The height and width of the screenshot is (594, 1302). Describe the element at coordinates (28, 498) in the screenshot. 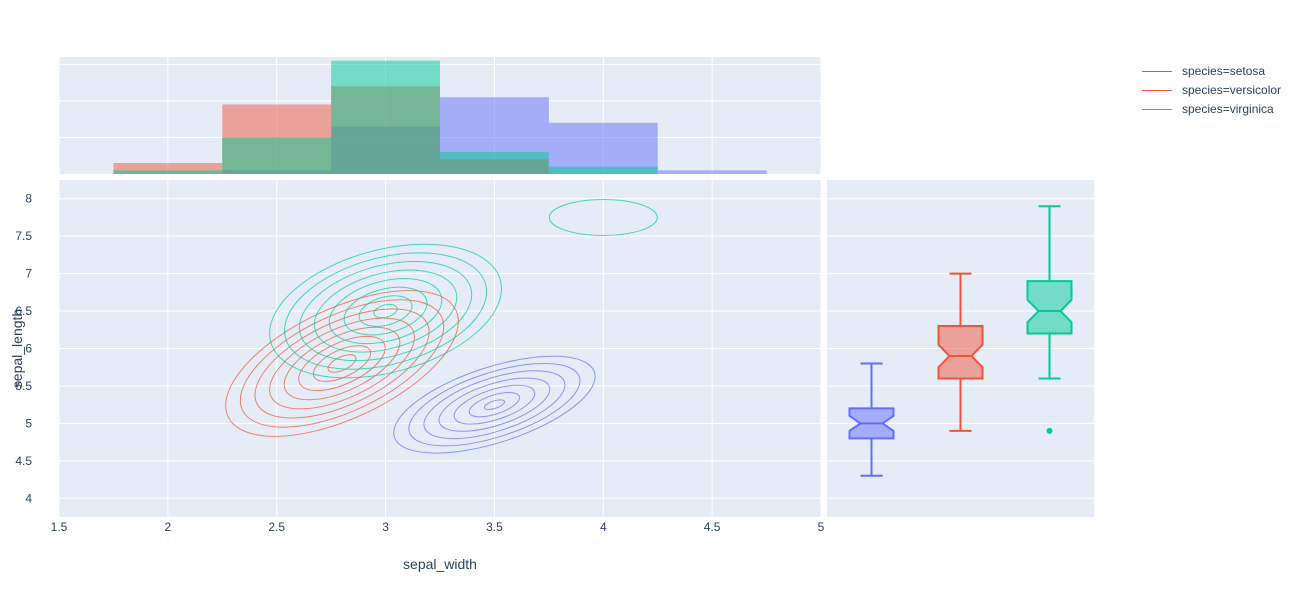

I see `y-tick-label: 4` at that location.